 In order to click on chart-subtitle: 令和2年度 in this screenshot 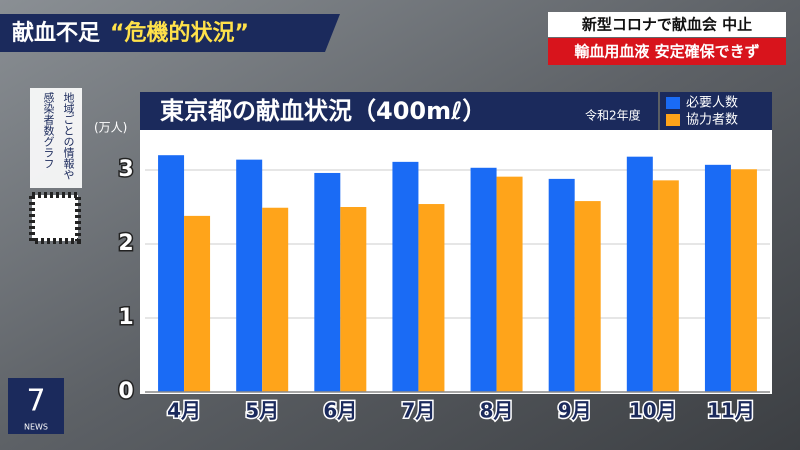, I will do `click(613, 115)`.